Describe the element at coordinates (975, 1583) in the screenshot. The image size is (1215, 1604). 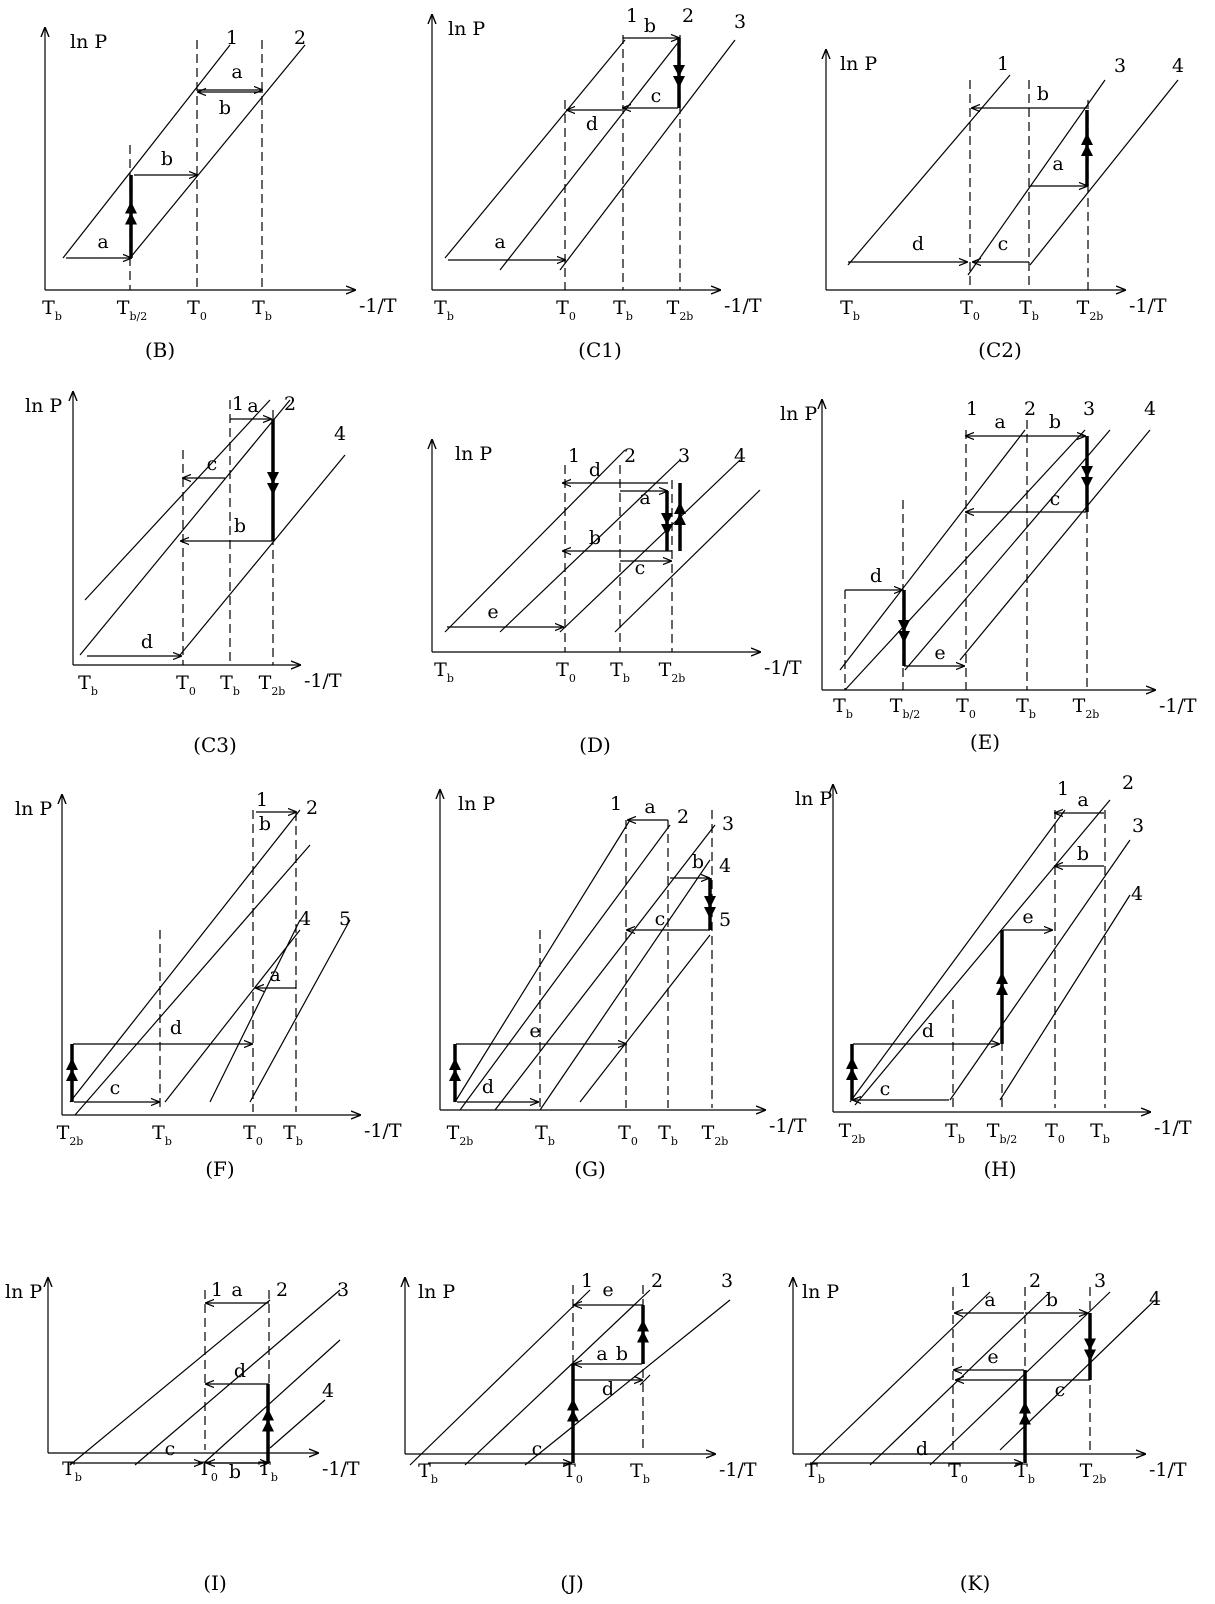
I see `panel-caption: (K)` at that location.